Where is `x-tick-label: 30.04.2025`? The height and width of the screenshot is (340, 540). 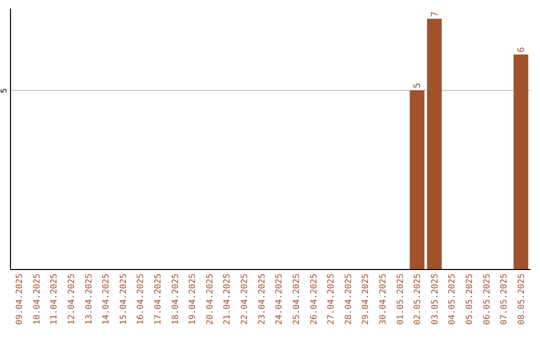 x-tick-label: 30.04.2025 is located at coordinates (383, 299).